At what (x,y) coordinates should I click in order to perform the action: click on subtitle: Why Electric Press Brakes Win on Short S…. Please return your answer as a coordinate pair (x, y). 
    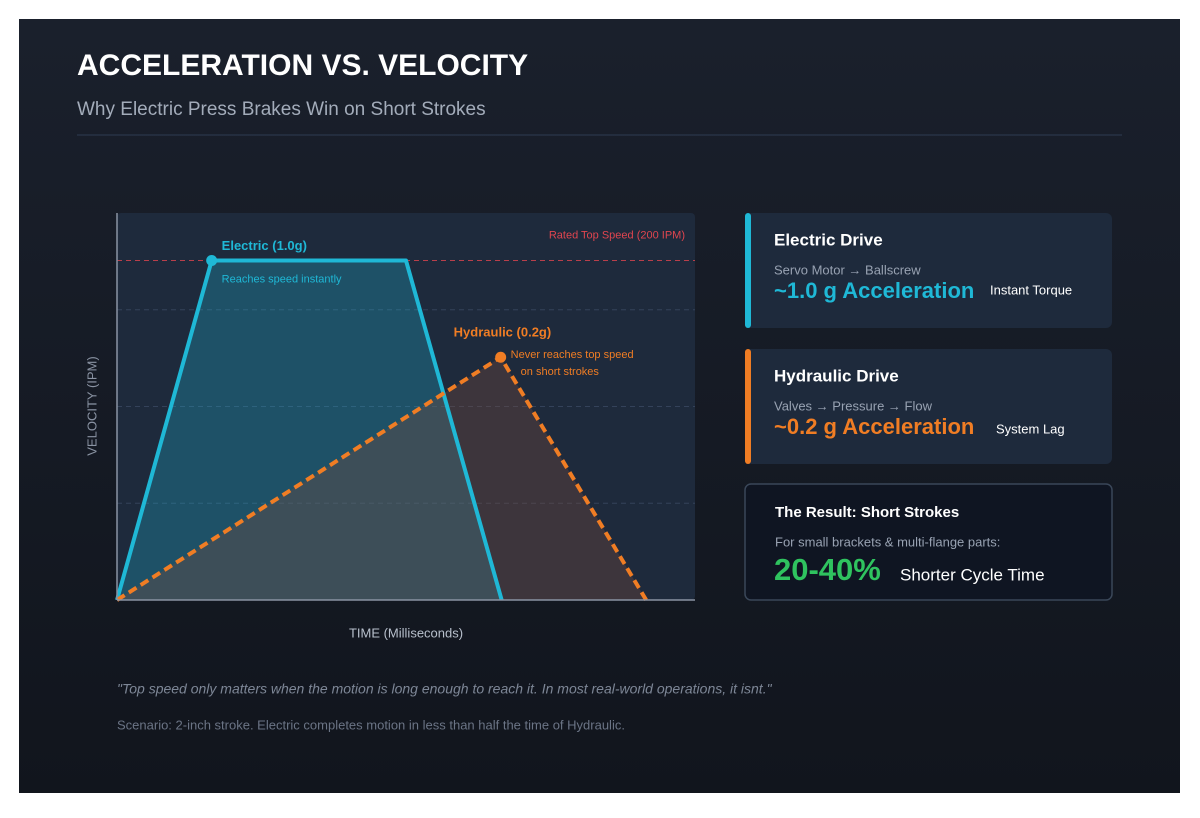
    Looking at the image, I should click on (281, 109).